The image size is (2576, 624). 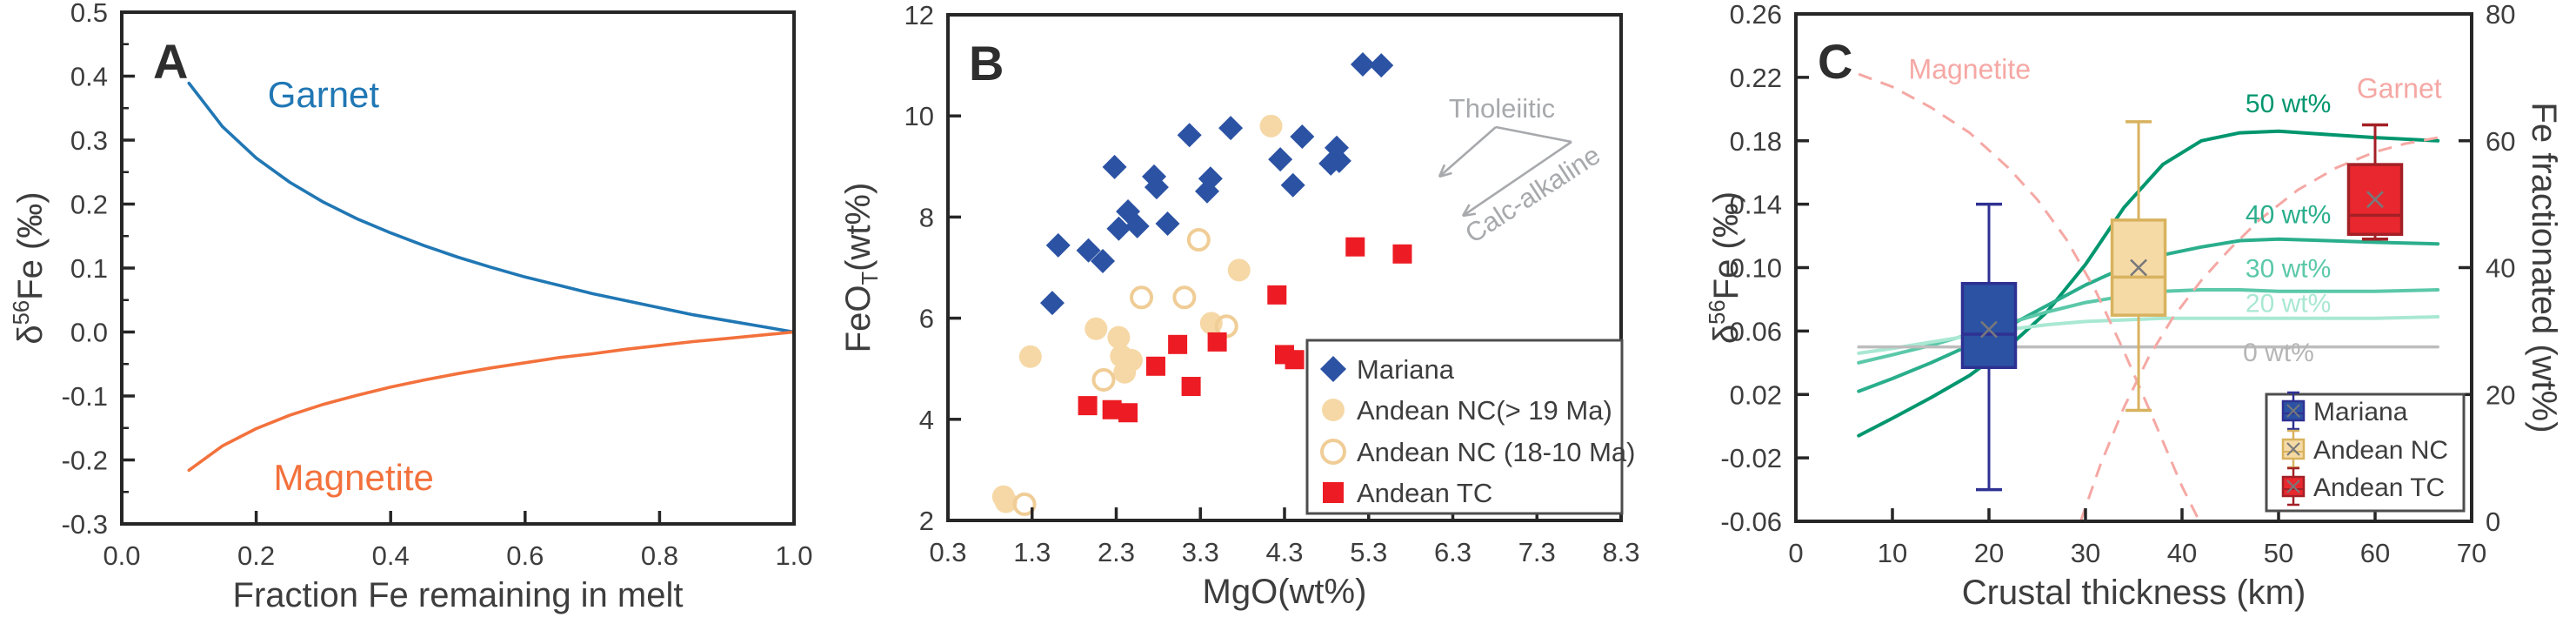 What do you see at coordinates (861, 268) in the screenshot?
I see `y-axis-title-B: FeOT(wt%)` at bounding box center [861, 268].